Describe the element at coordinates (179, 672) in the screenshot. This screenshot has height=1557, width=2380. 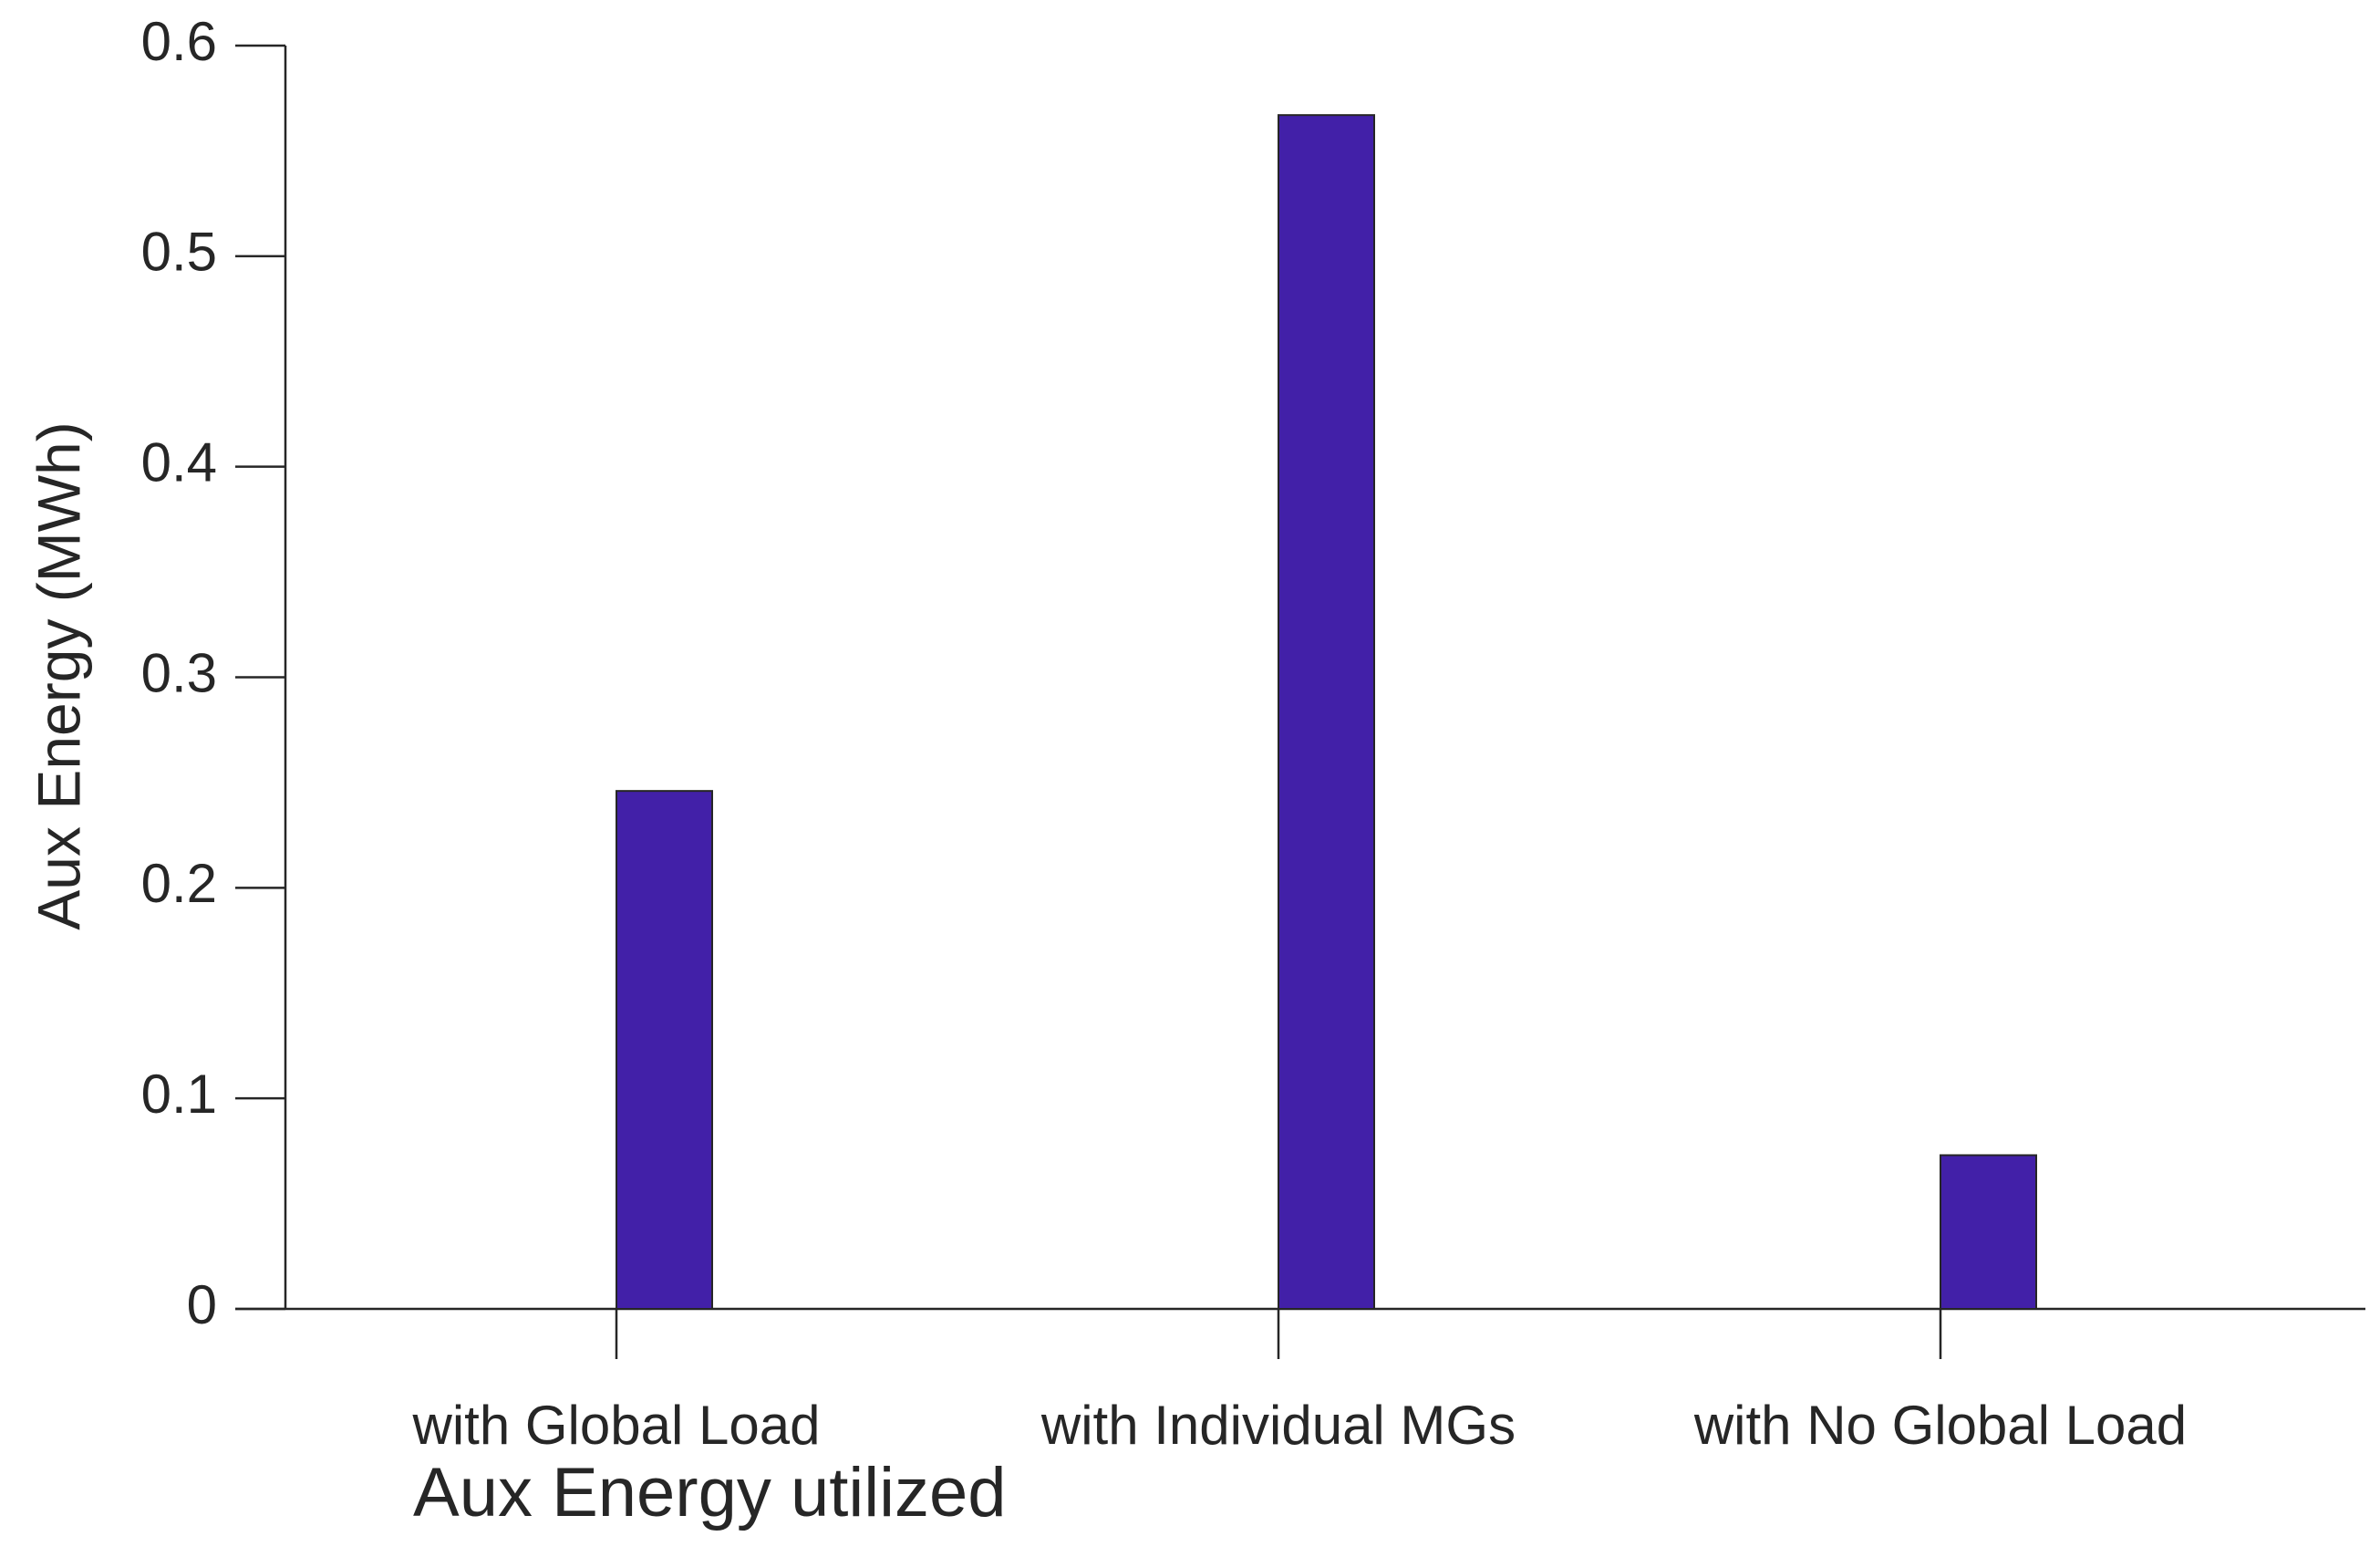
I see `y-tick-label: 0.3` at that location.